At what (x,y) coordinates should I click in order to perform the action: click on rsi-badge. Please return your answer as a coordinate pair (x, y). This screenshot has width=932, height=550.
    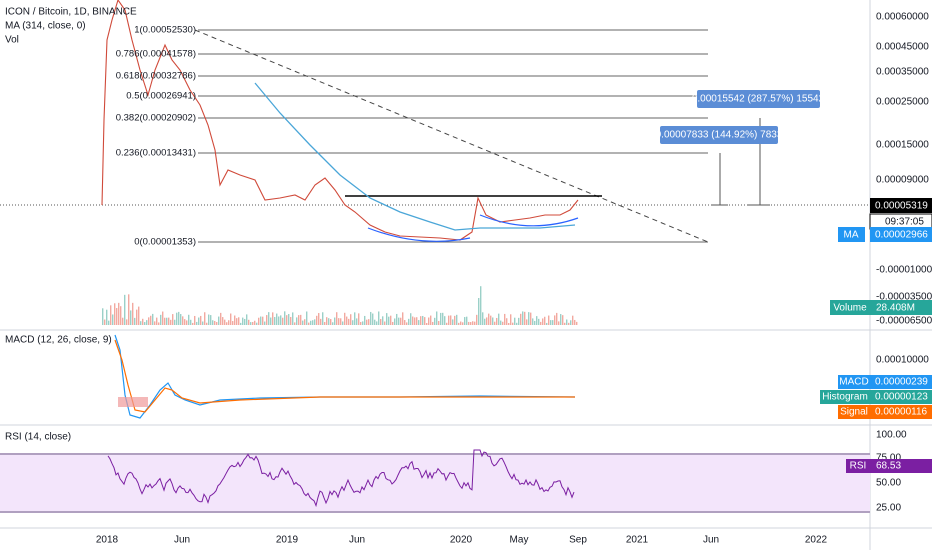
    Looking at the image, I should click on (901, 466).